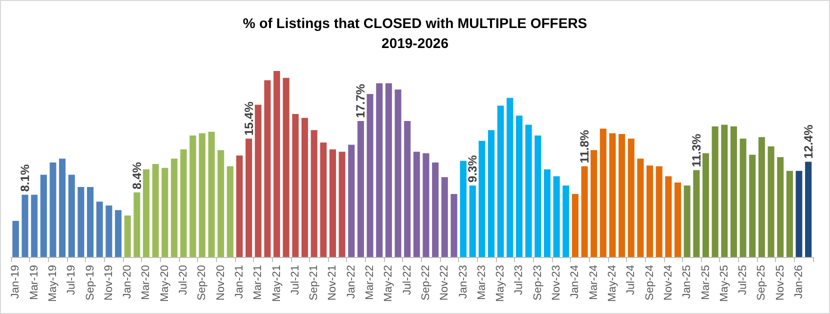 This screenshot has height=314, width=830. What do you see at coordinates (696, 150) in the screenshot?
I see `data-label: 11.3%` at bounding box center [696, 150].